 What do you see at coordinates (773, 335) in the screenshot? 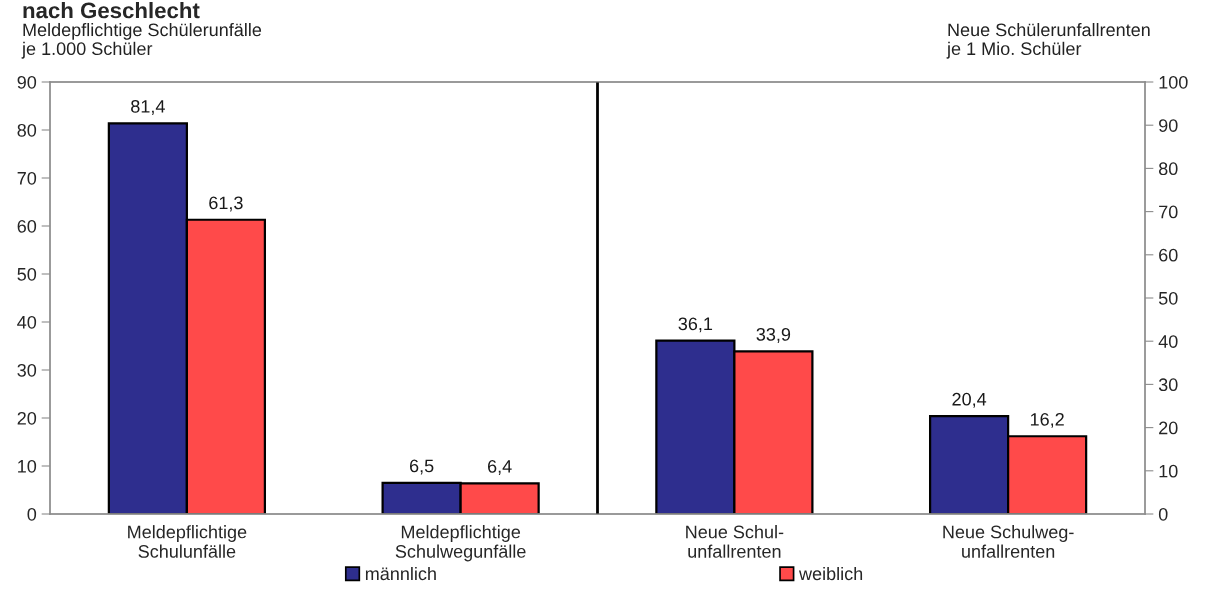
I see `data-label: 33,9` at bounding box center [773, 335].